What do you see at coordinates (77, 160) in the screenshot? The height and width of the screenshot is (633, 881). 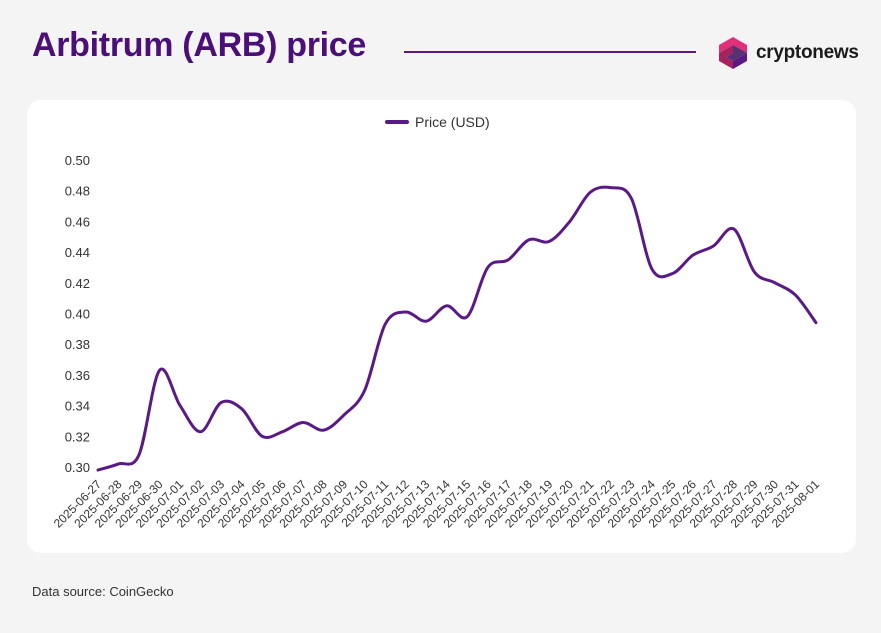 I see `y-tick-label: 0.50` at bounding box center [77, 160].